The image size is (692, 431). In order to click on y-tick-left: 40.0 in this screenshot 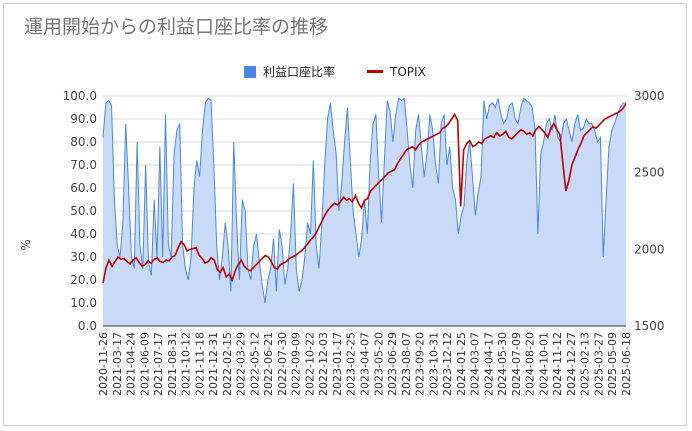, I will do `click(83, 234)`.